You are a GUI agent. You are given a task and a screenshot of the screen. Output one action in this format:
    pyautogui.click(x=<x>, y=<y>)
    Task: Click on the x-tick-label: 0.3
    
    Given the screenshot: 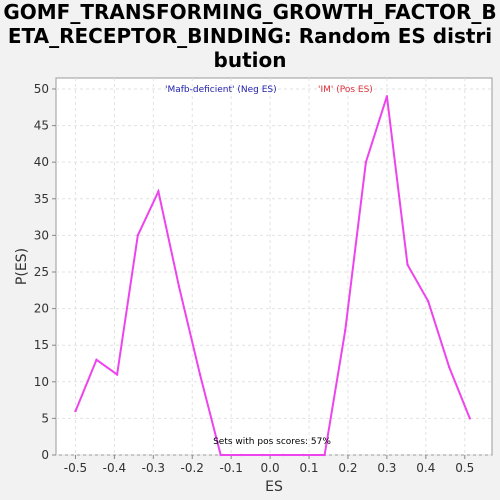 What is the action you would take?
    pyautogui.click(x=386, y=468)
    